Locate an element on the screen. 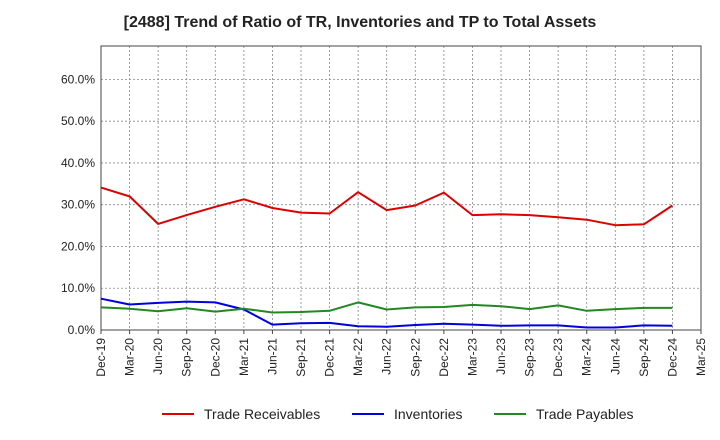  x-tick-label: Mar-23 is located at coordinates (472, 357).